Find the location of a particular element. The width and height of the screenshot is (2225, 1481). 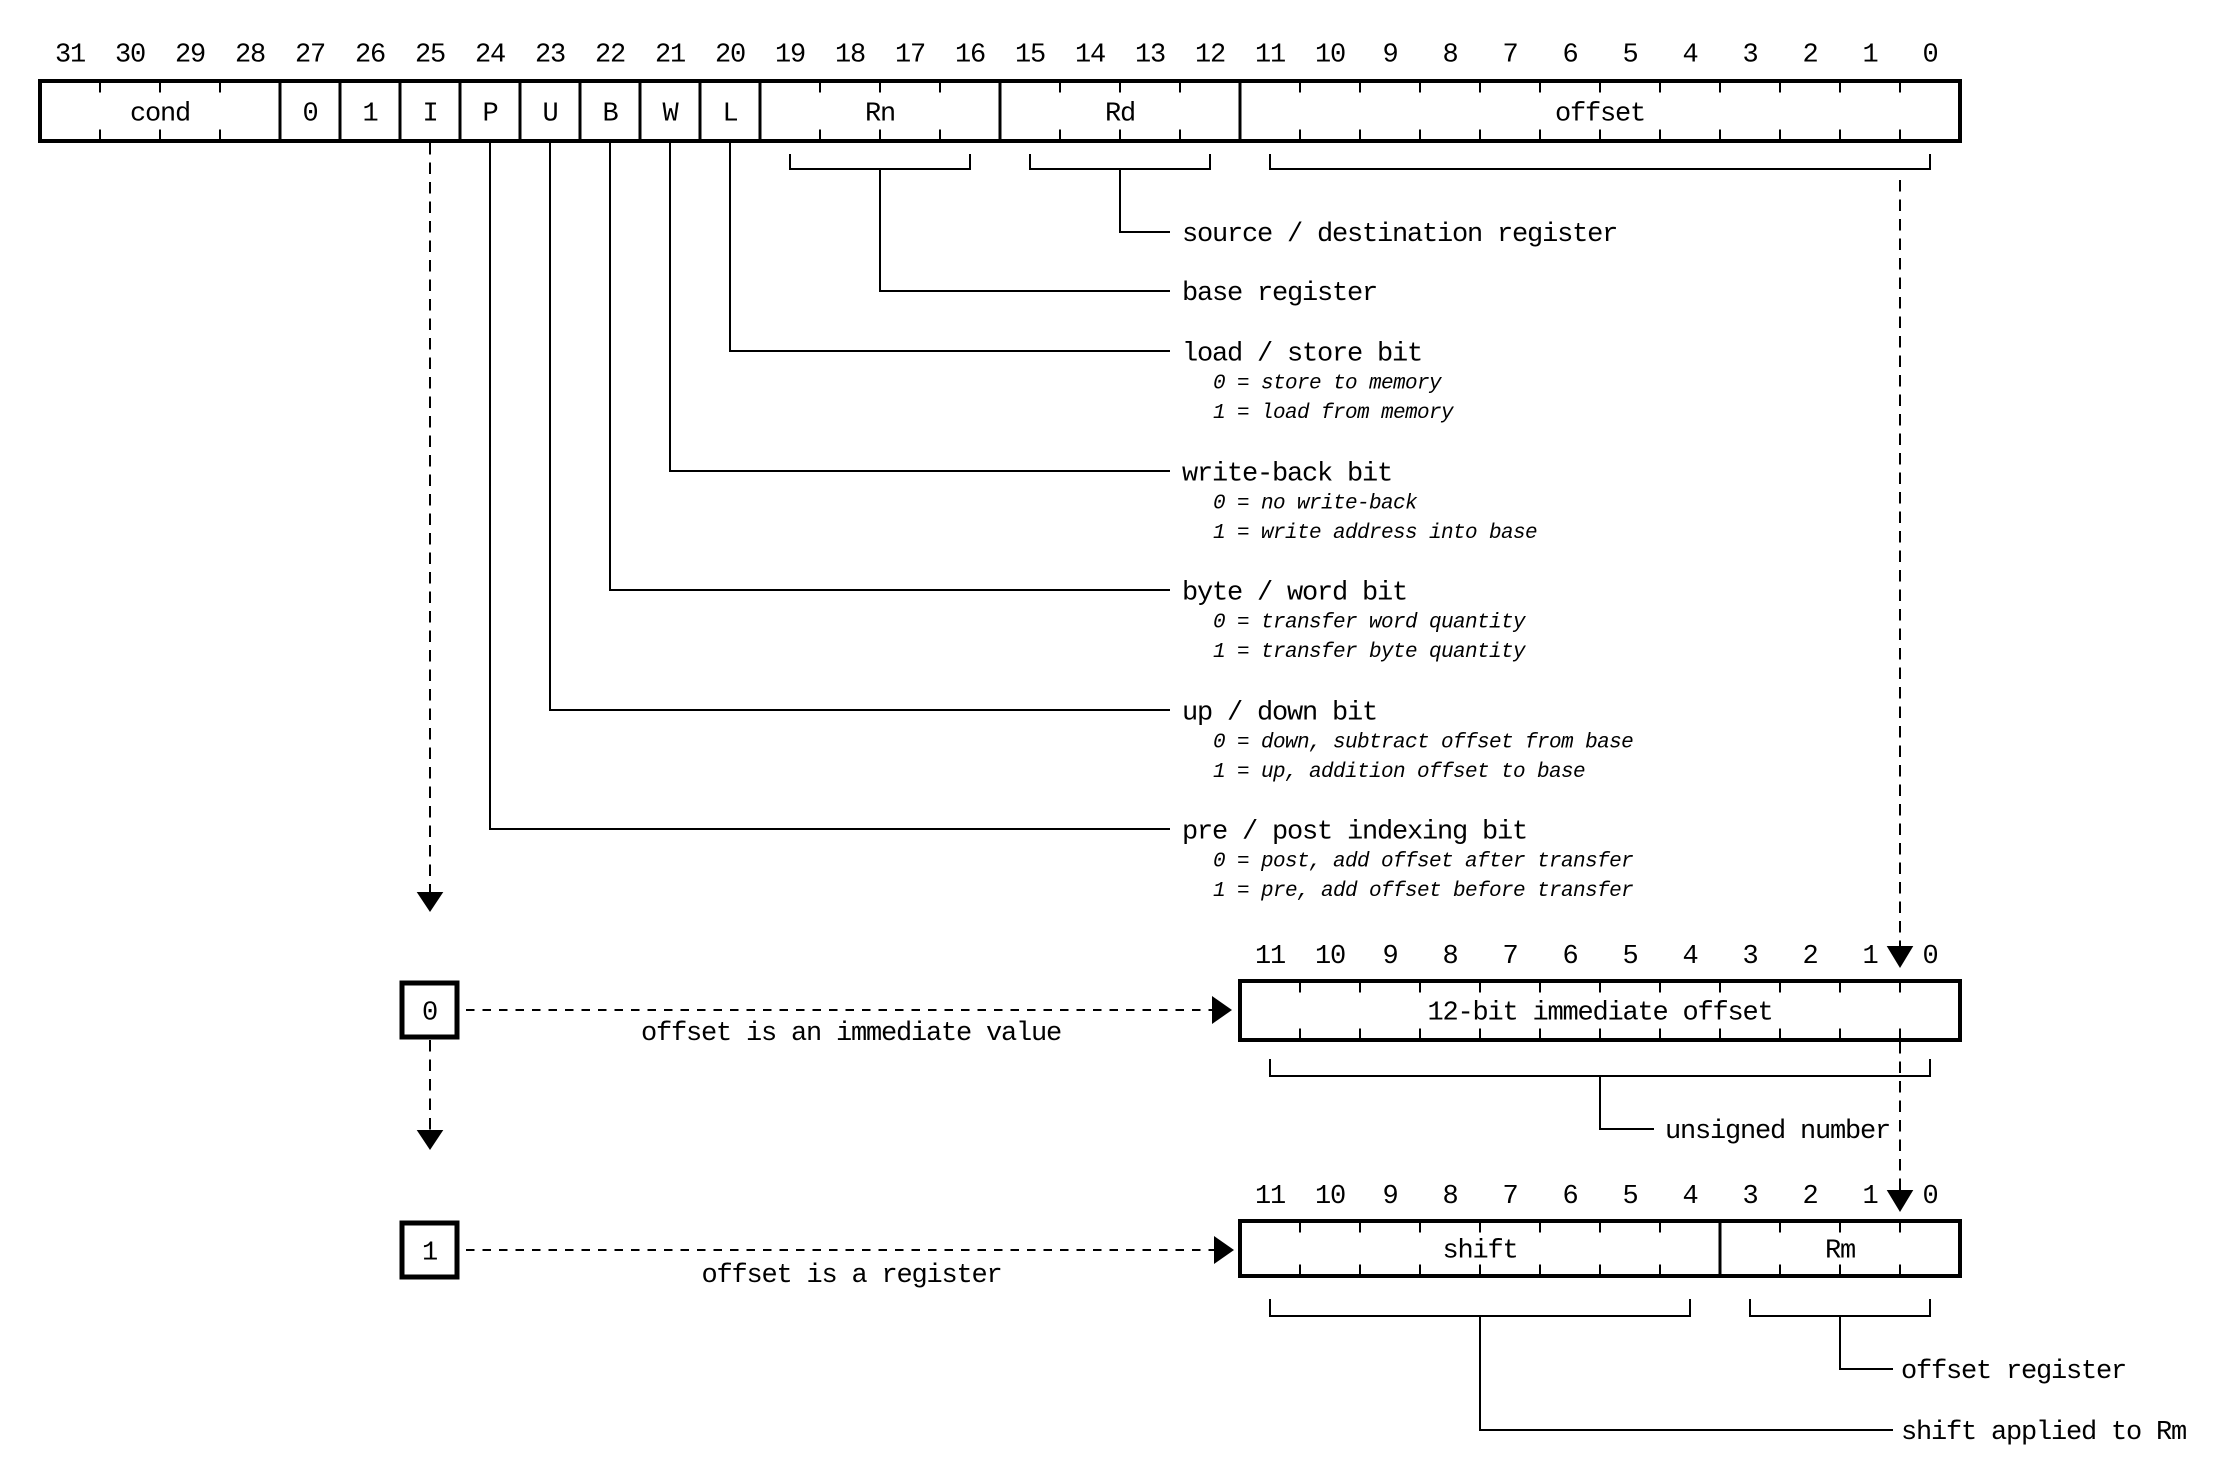

svg-text: 0 = transfer word quantity is located at coordinates (1369, 622).